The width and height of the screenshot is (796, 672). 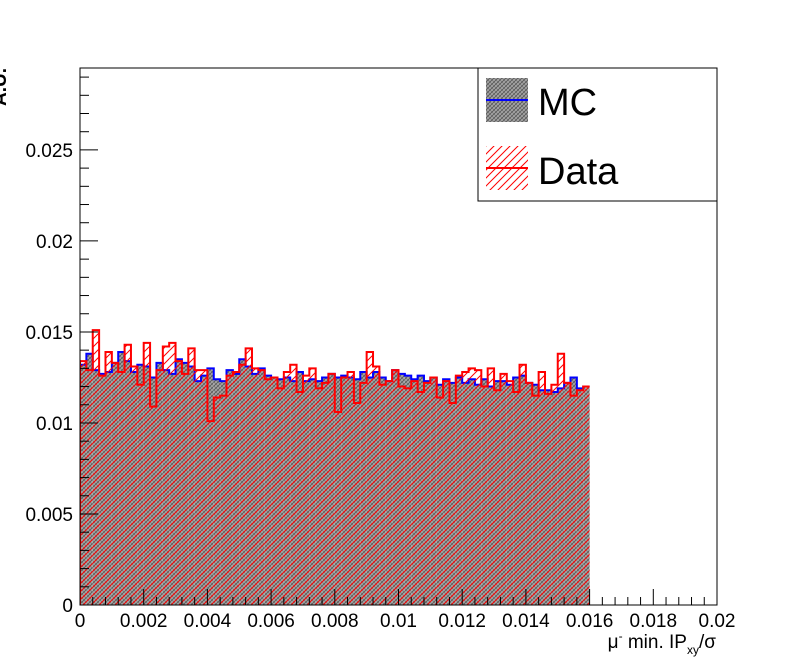 I want to click on legend-label-data: Data, so click(x=578, y=172).